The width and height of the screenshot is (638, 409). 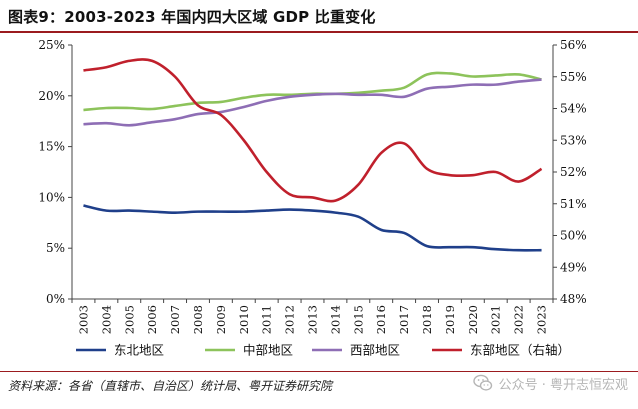 What do you see at coordinates (573, 77) in the screenshot?
I see `y-right-tick-label: 55%` at bounding box center [573, 77].